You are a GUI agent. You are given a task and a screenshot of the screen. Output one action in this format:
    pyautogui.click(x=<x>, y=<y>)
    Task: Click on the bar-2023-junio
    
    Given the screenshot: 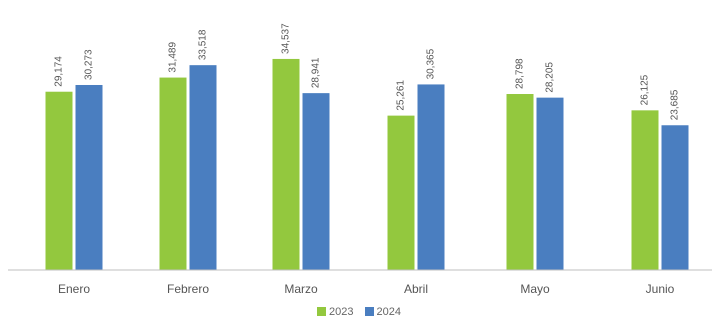 What is the action you would take?
    pyautogui.click(x=645, y=190)
    